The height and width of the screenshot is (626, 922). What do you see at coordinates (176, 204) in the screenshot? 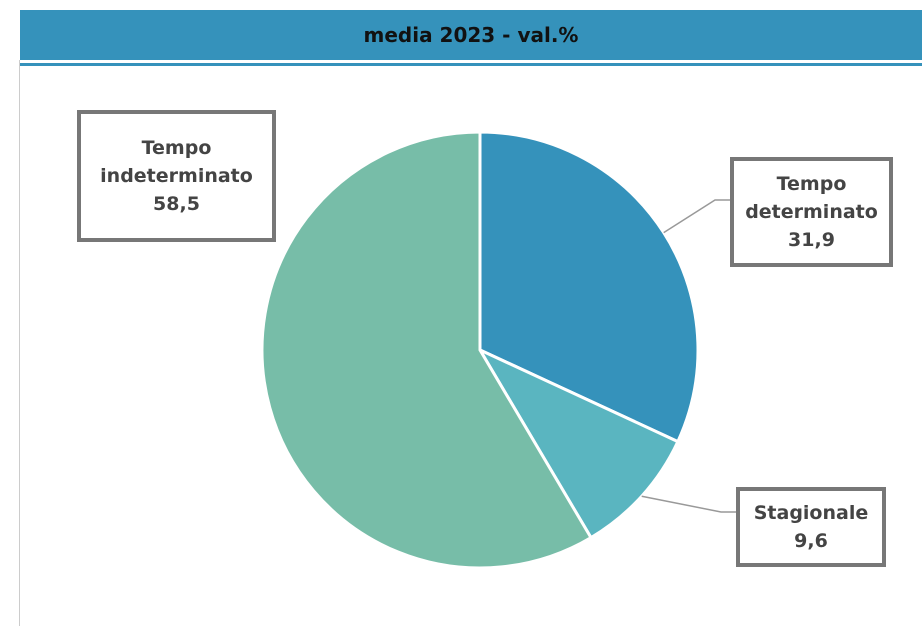
I see `label-value: 58,5` at bounding box center [176, 204].